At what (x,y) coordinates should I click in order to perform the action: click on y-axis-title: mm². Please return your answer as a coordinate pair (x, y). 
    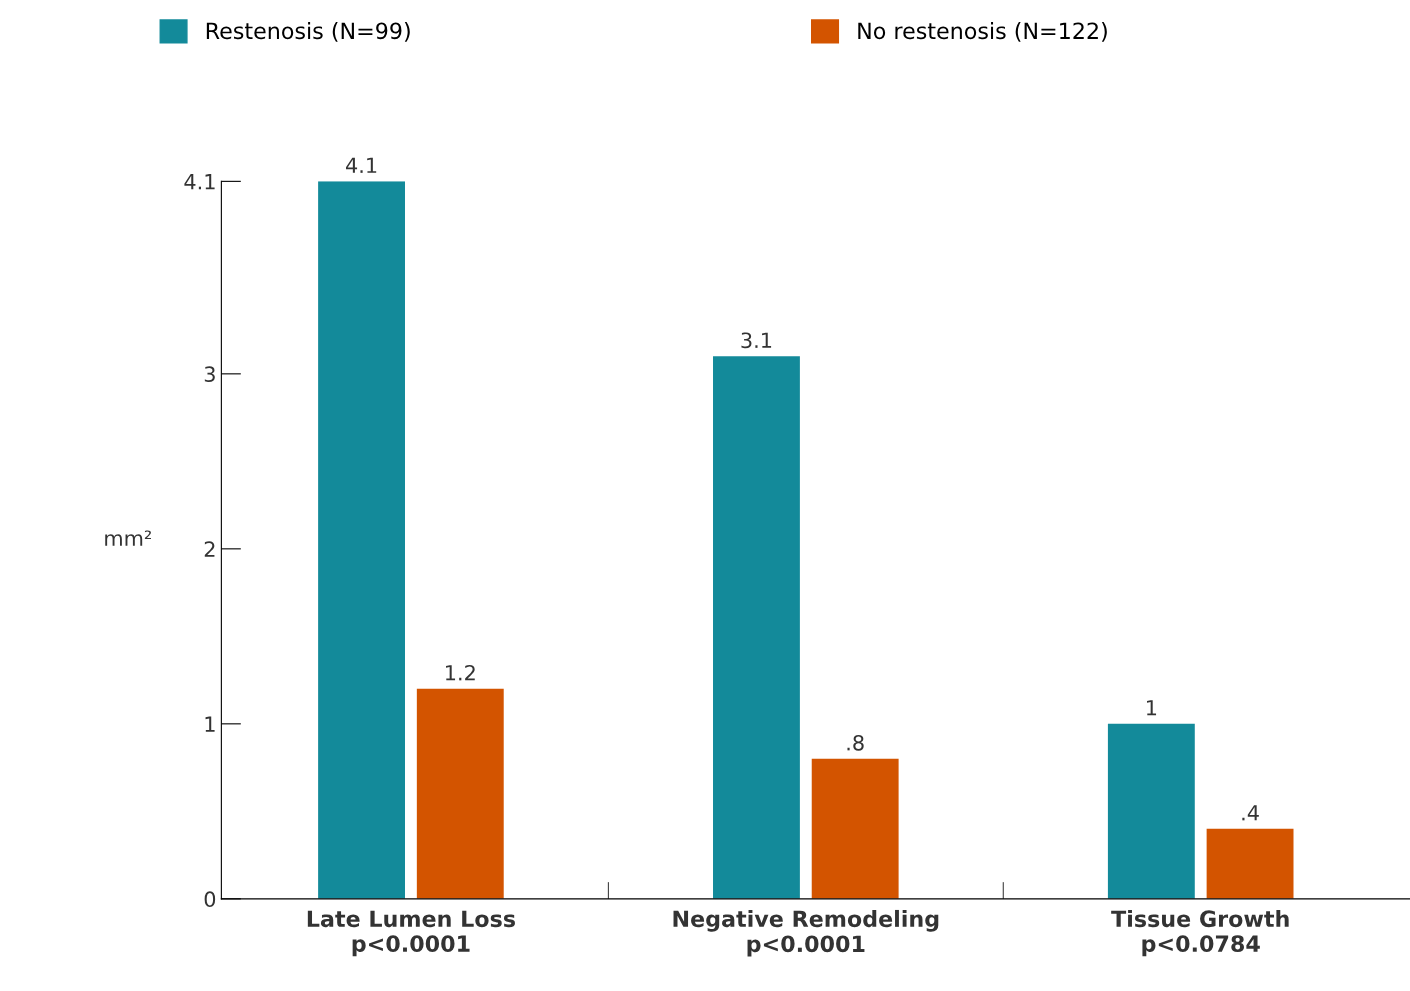
    Looking at the image, I should click on (128, 538).